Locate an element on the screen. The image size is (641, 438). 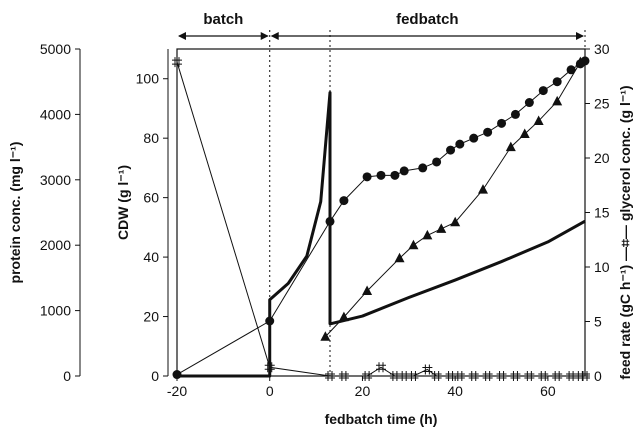
x-tick-label-3: 40 is located at coordinates (455, 391).